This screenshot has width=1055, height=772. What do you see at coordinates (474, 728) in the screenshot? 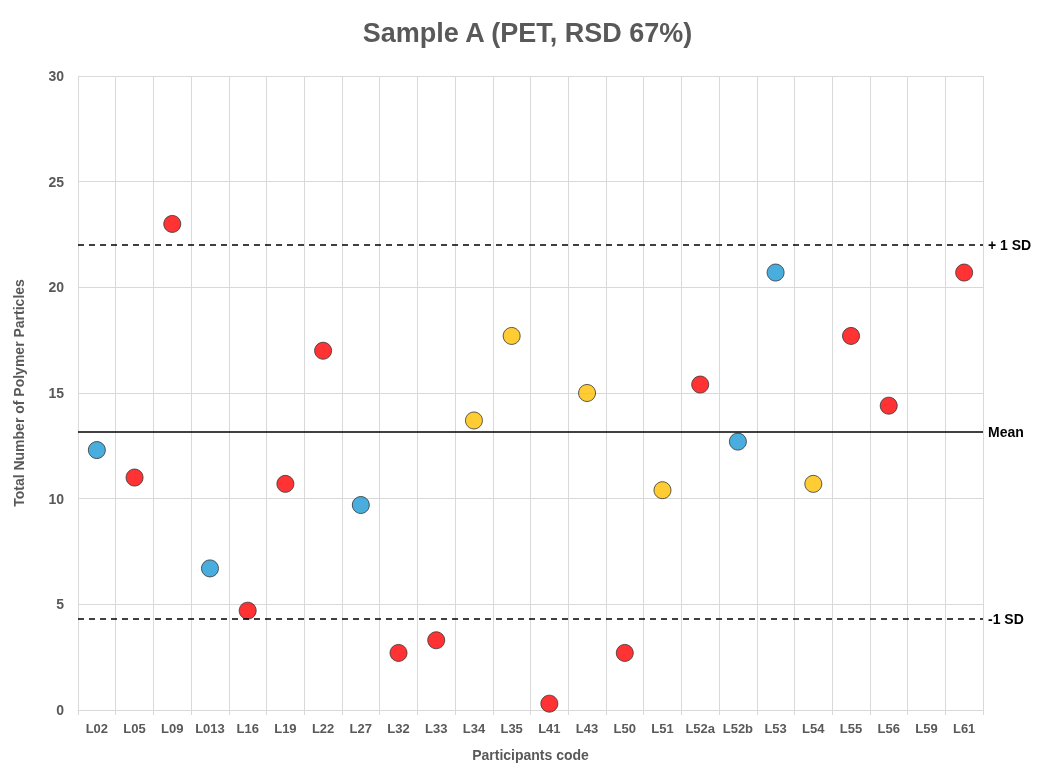
I see `x-tick-label: L34` at bounding box center [474, 728].